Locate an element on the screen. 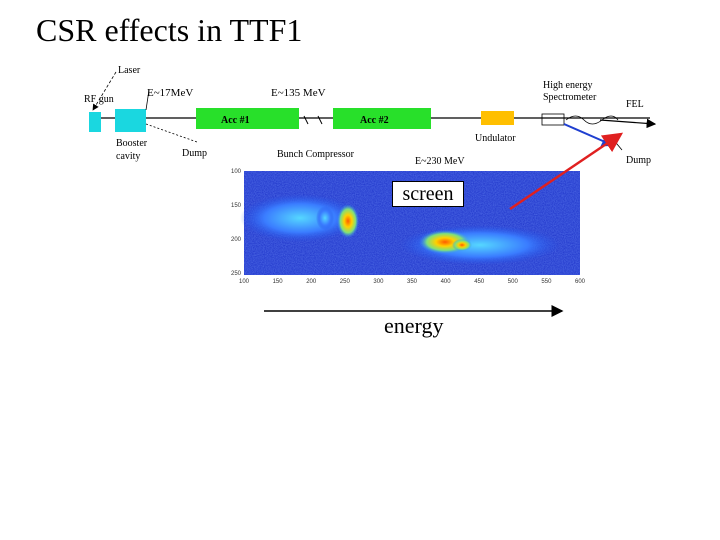 The image size is (720, 540). screen-image is located at coordinates (410, 223).